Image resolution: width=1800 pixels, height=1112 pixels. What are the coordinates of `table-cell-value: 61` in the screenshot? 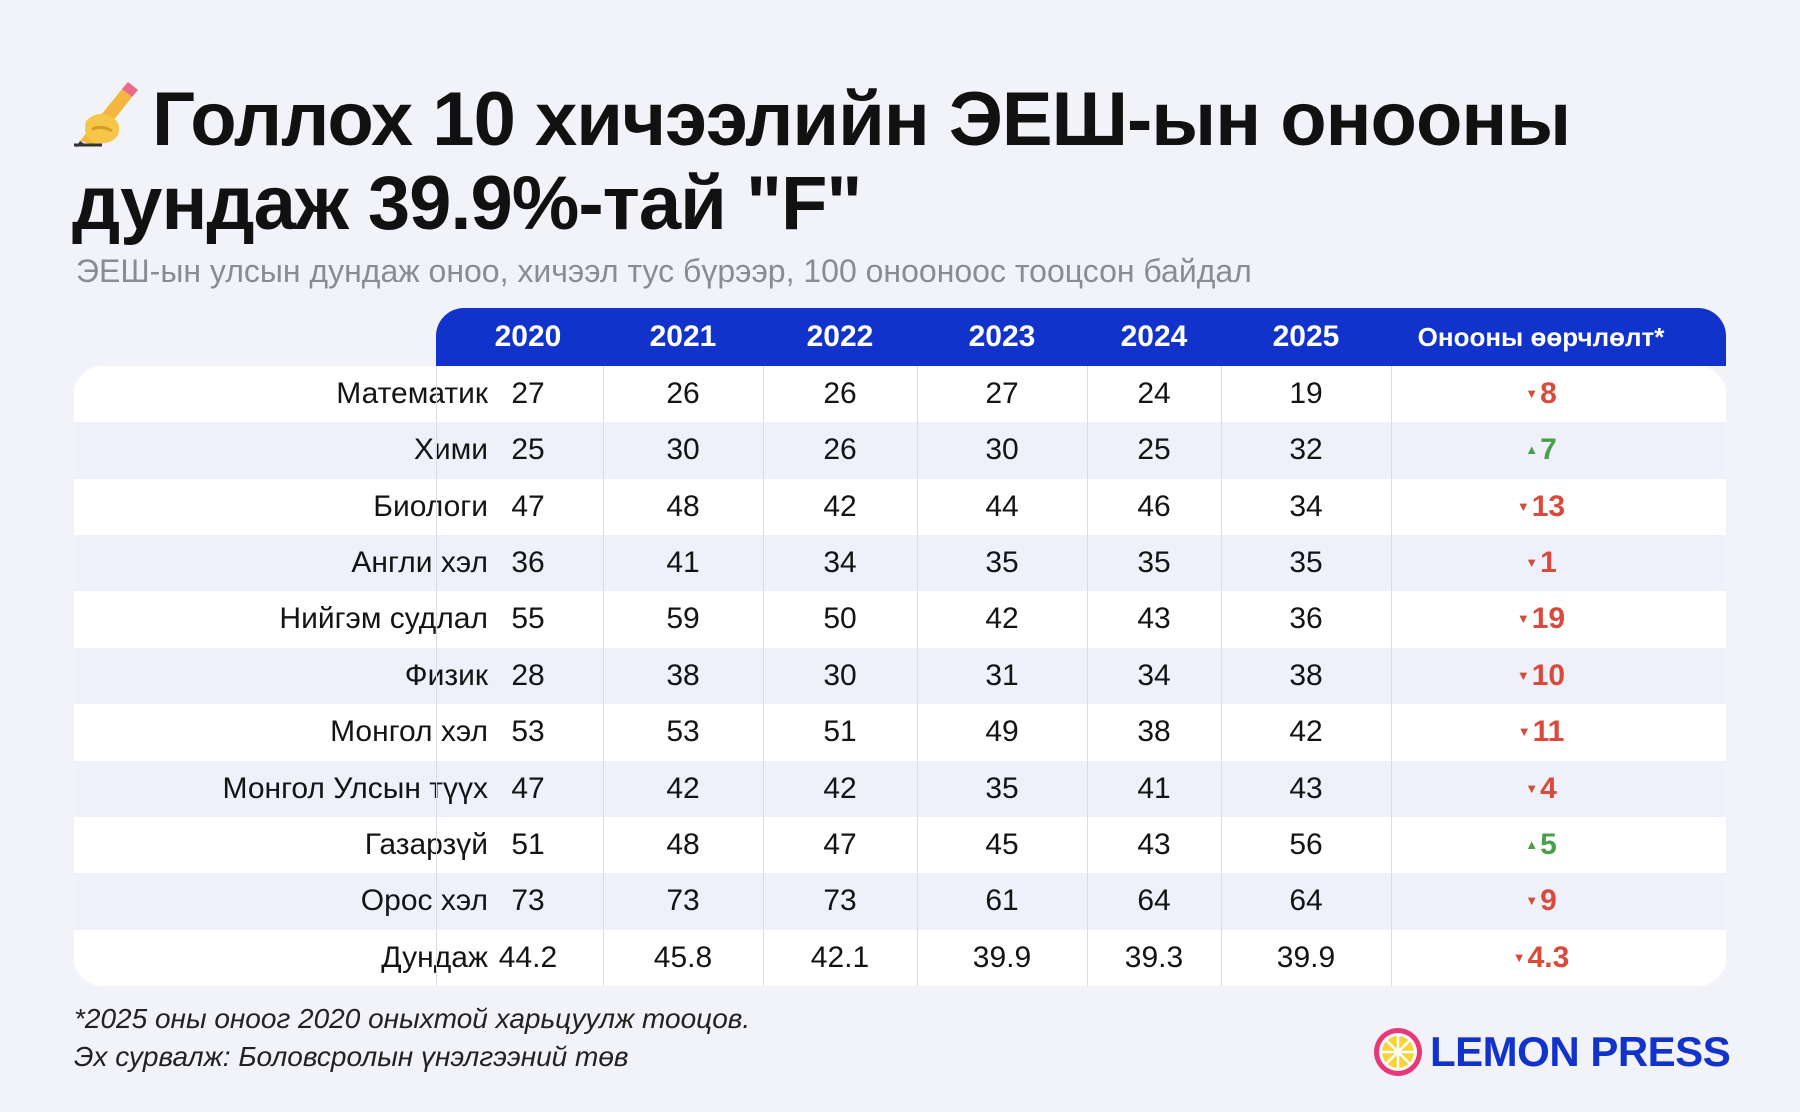 It's located at (1002, 901).